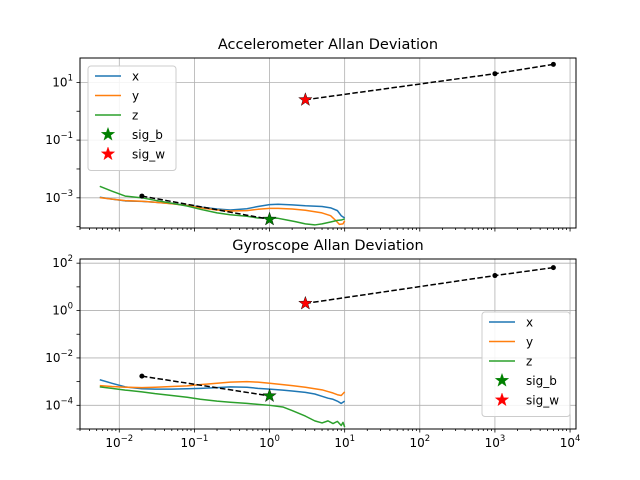 Image resolution: width=640 pixels, height=480 pixels. What do you see at coordinates (119, 442) in the screenshot?
I see `x-tick-label: 10⁻²` at bounding box center [119, 442].